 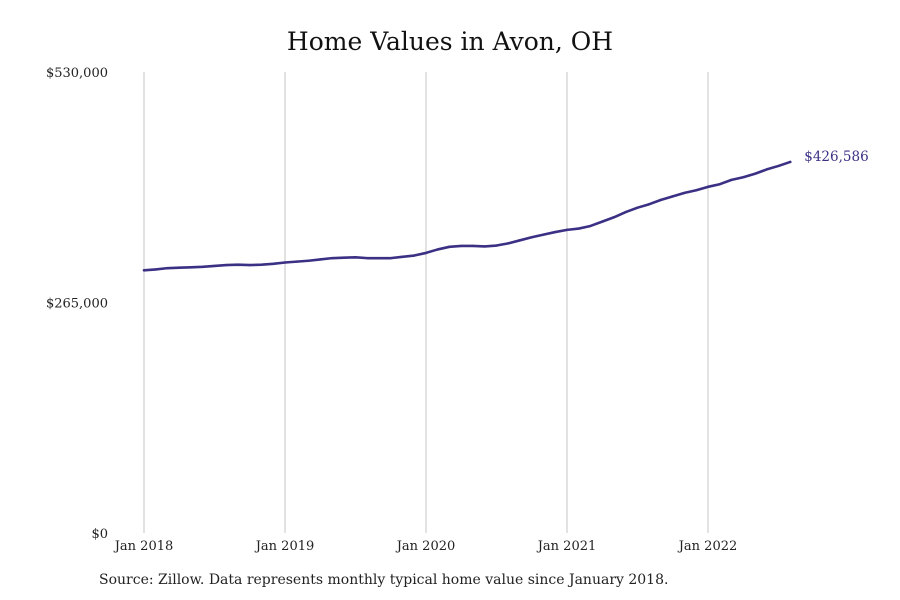 I want to click on data-points, so click(x=467, y=216).